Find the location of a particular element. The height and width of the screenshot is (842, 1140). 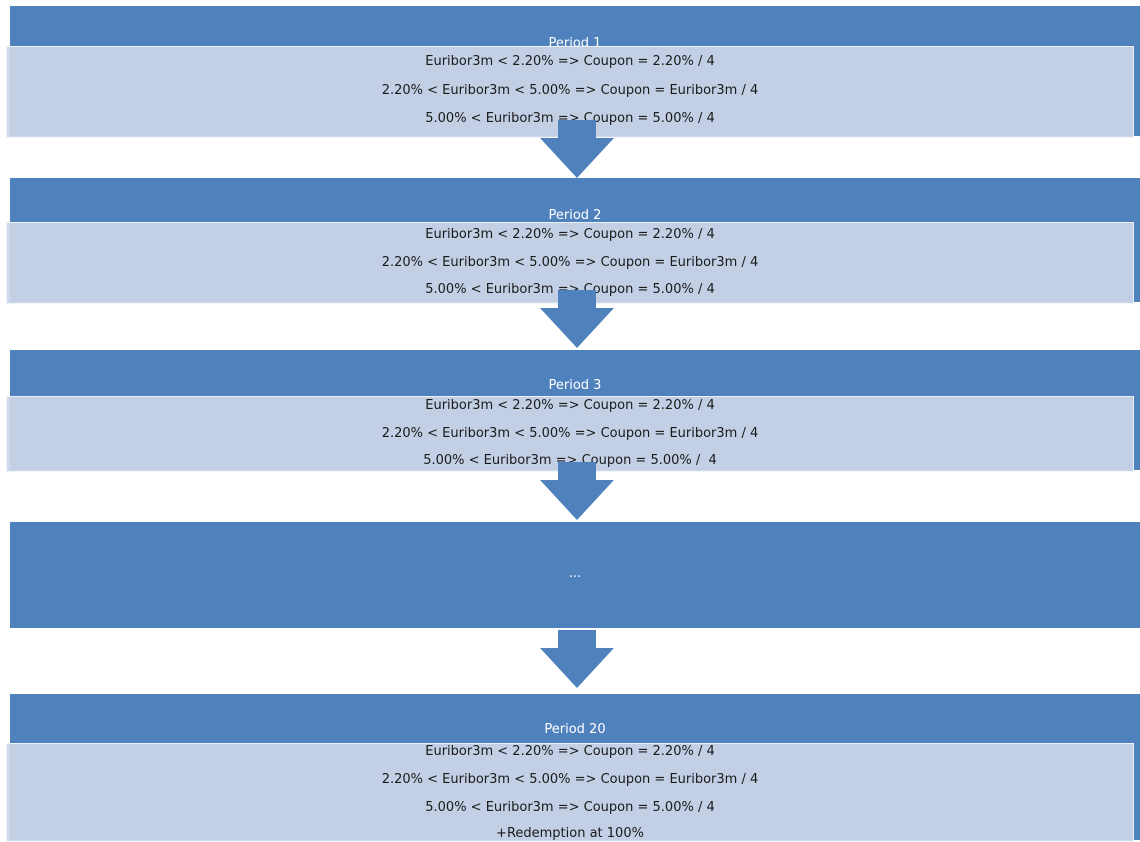

period-20-redemption: +Redemption at 100% is located at coordinates (570, 833).